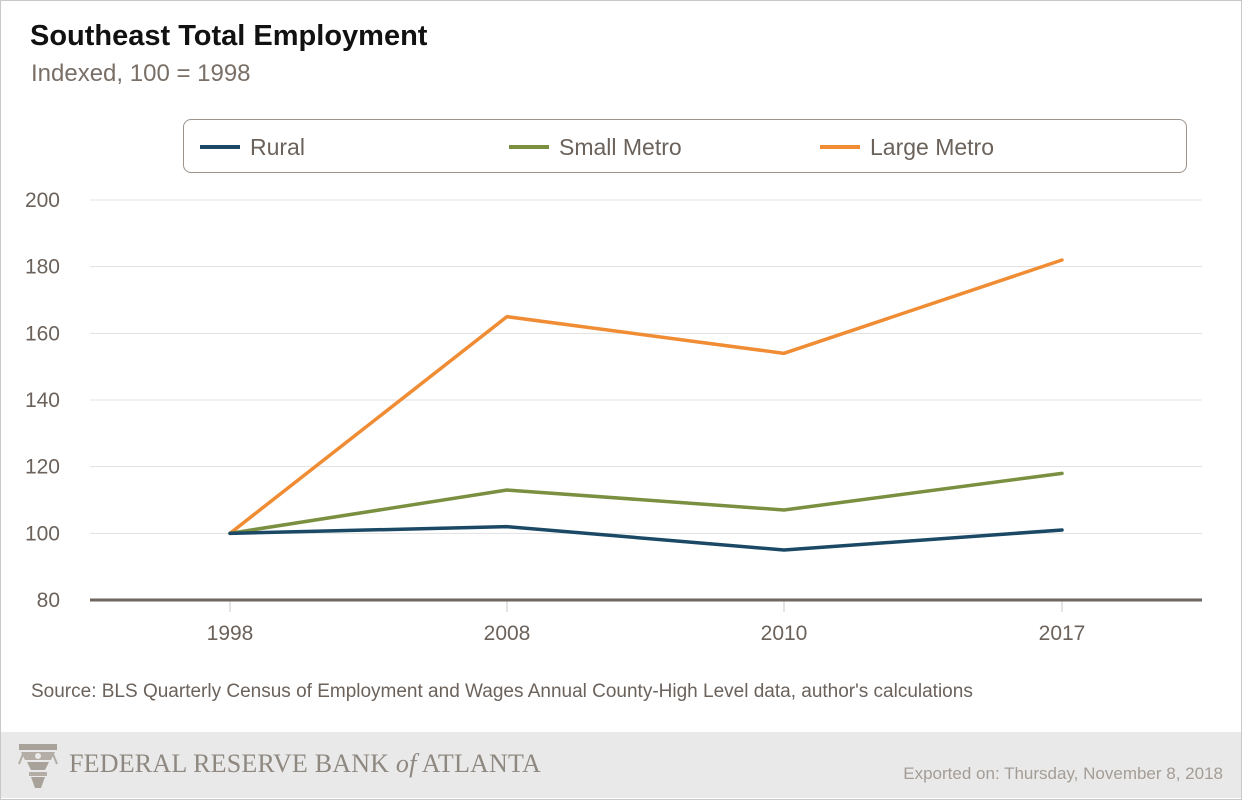  Describe the element at coordinates (42, 333) in the screenshot. I see `y-tick-label-160: 160` at that location.